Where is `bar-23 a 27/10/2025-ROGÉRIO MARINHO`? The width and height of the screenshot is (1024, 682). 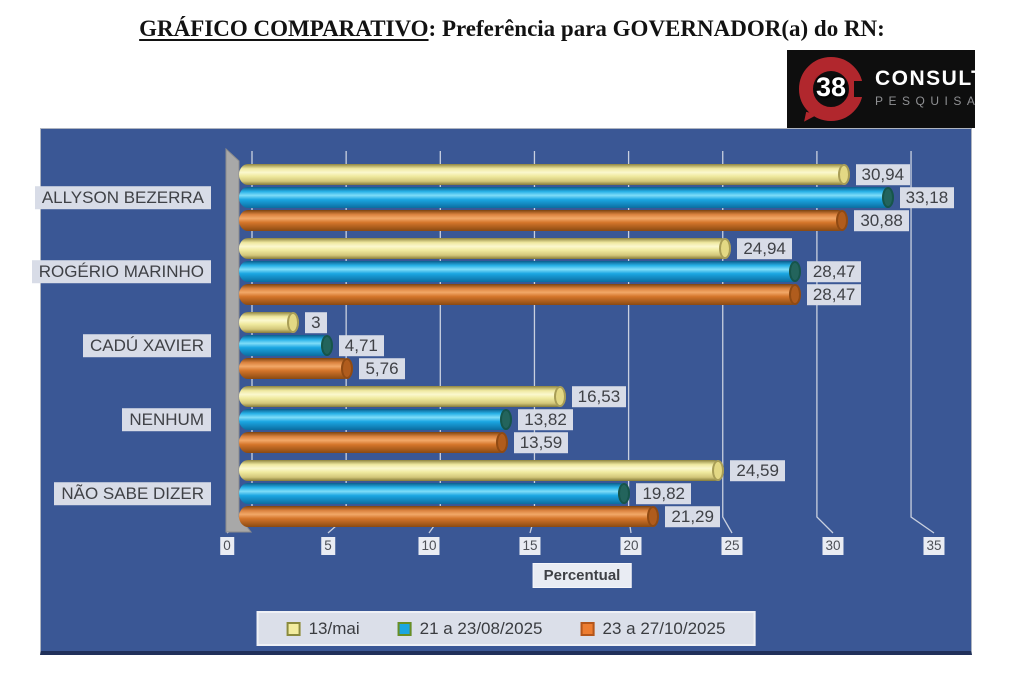
bar-23 a 27/10/2025-ROGÉRIO MARINHO is located at coordinates (520, 294).